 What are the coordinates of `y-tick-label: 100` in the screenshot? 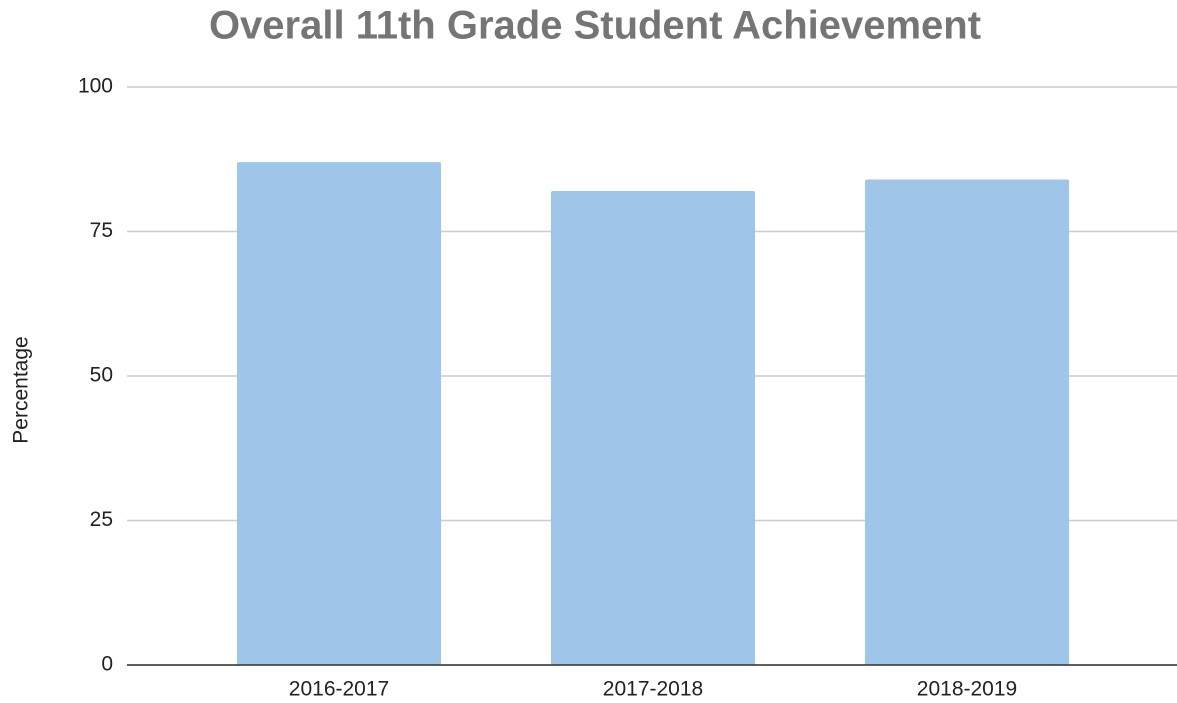 It's located at (95, 86).